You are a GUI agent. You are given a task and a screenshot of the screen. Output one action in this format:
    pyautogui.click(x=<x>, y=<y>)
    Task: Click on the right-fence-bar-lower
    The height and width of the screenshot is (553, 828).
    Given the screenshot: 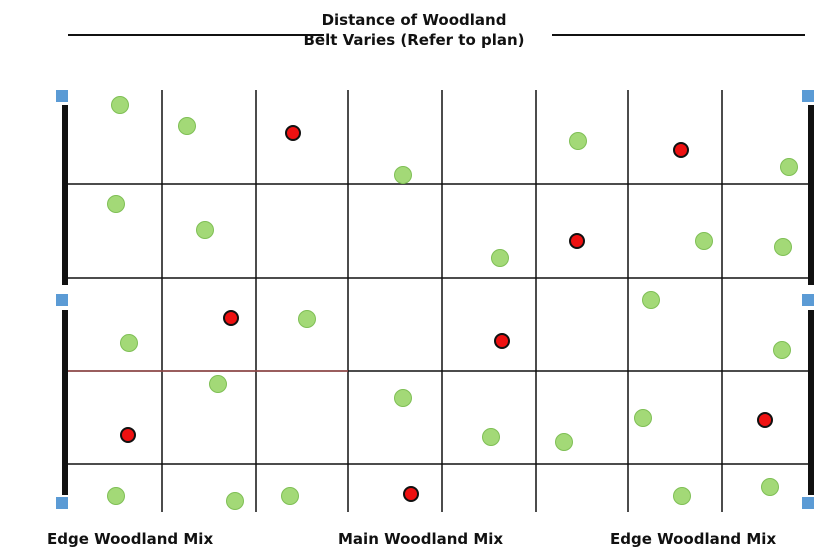 What is the action you would take?
    pyautogui.click(x=811, y=402)
    